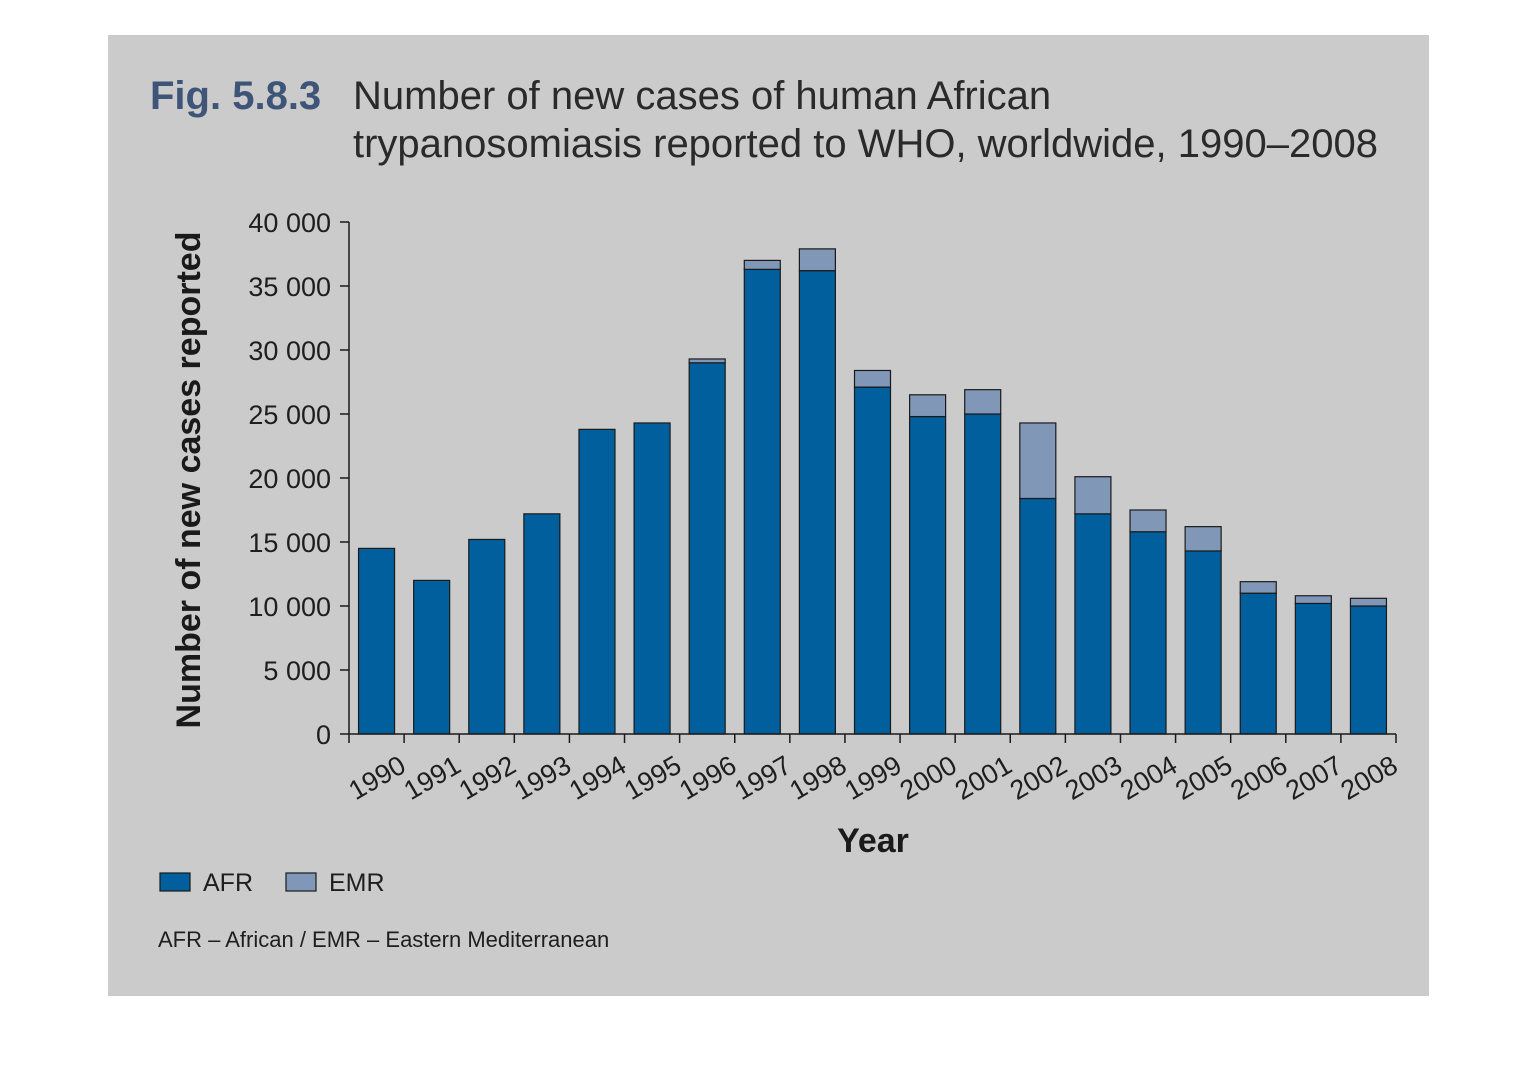 The width and height of the screenshot is (1538, 1090). Describe the element at coordinates (1148, 521) in the screenshot. I see `bar-emr-2004` at that location.